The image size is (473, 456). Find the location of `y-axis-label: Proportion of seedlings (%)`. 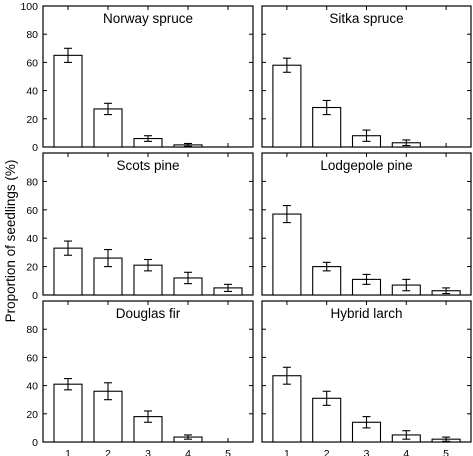

y-axis-label: Proportion of seedlings (%) is located at coordinates (10, 241).